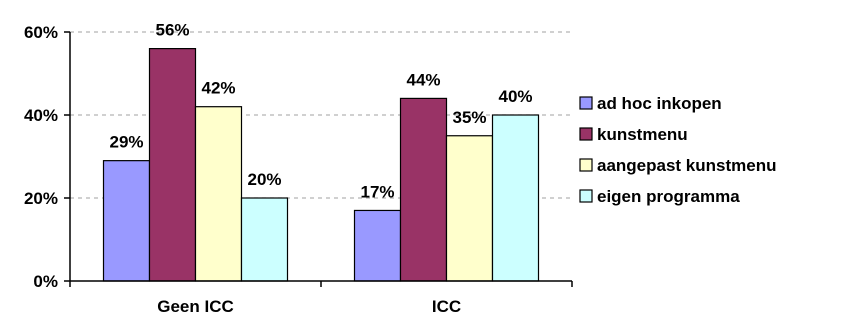 This screenshot has width=843, height=323. What do you see at coordinates (47, 157) in the screenshot?
I see `y-ticks: 0% 20% 40% 60%` at bounding box center [47, 157].